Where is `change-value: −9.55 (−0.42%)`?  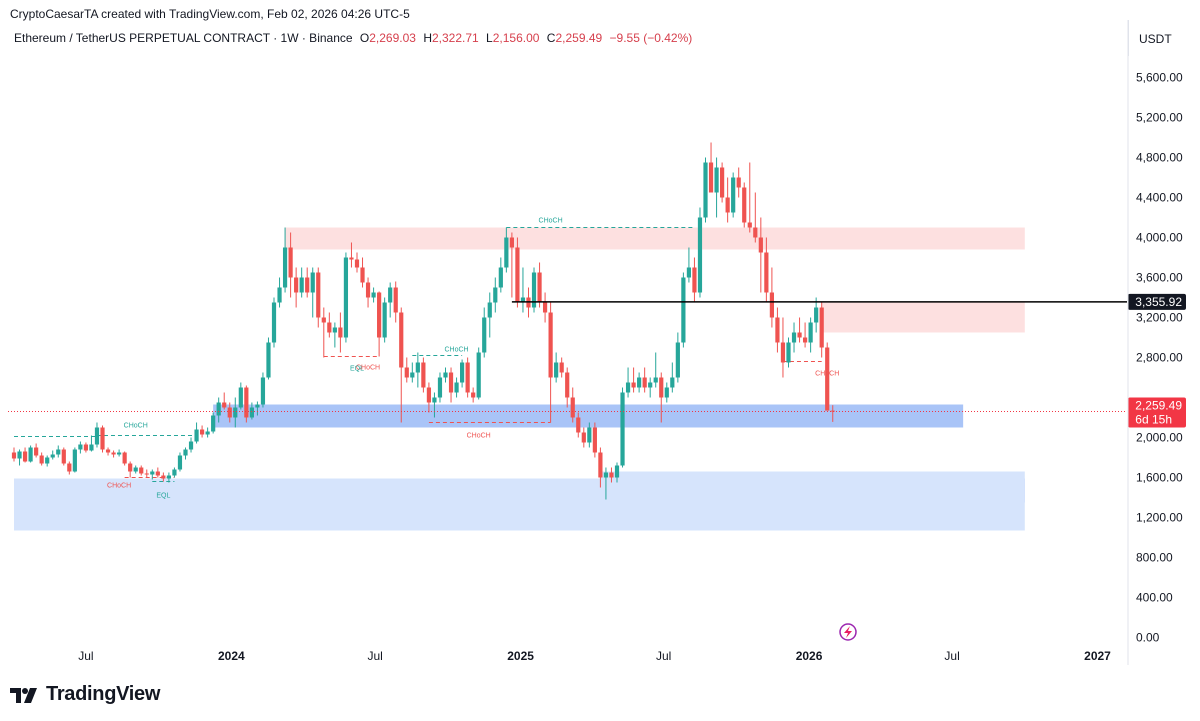 change-value: −9.55 (−0.42%) is located at coordinates (651, 38).